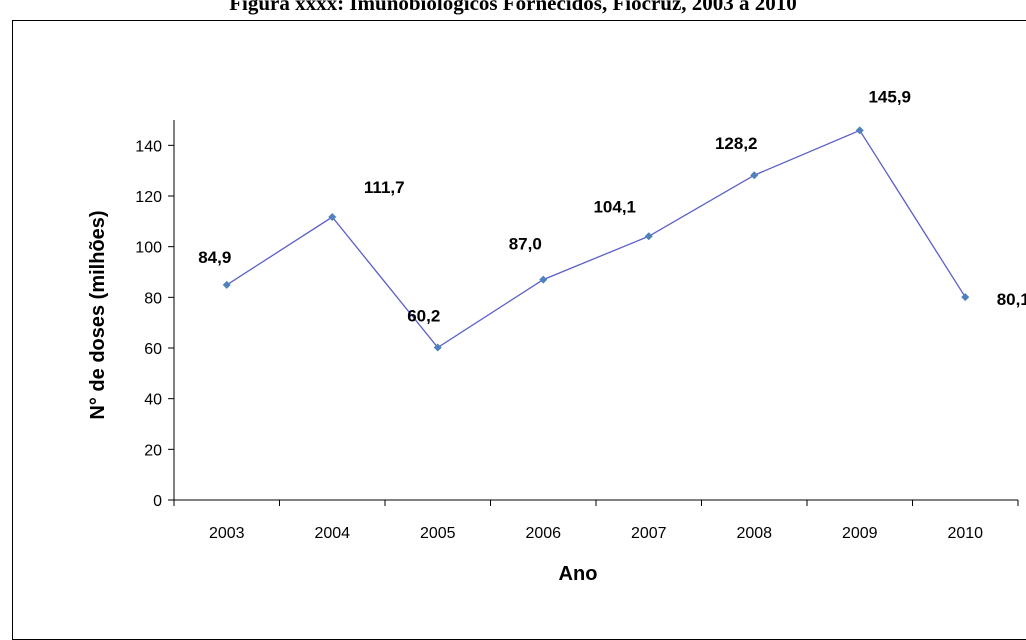 The image size is (1026, 640). What do you see at coordinates (438, 533) in the screenshot?
I see `x-tick-label: 2005` at bounding box center [438, 533].